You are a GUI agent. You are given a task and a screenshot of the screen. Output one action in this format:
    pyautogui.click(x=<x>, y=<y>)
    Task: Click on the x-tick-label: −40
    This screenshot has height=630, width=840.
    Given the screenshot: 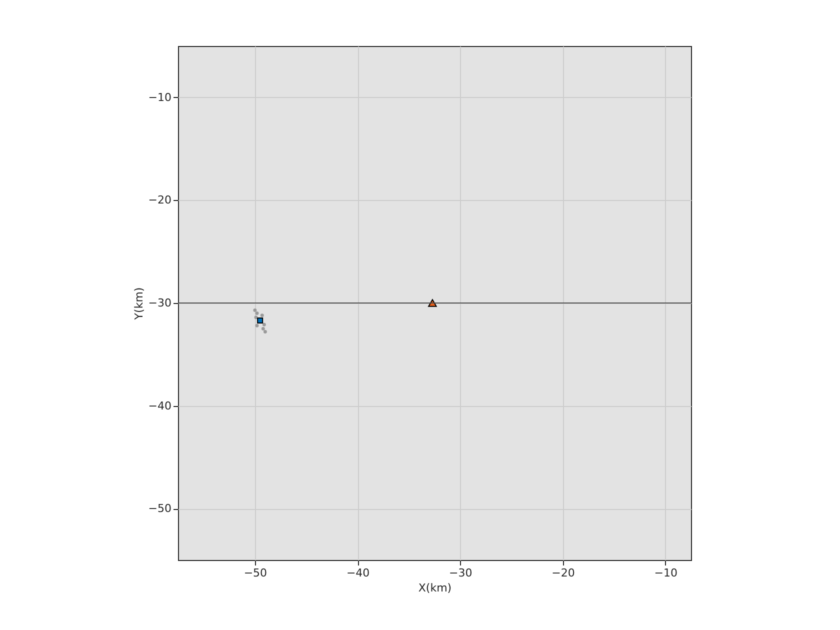 What is the action you would take?
    pyautogui.click(x=358, y=573)
    